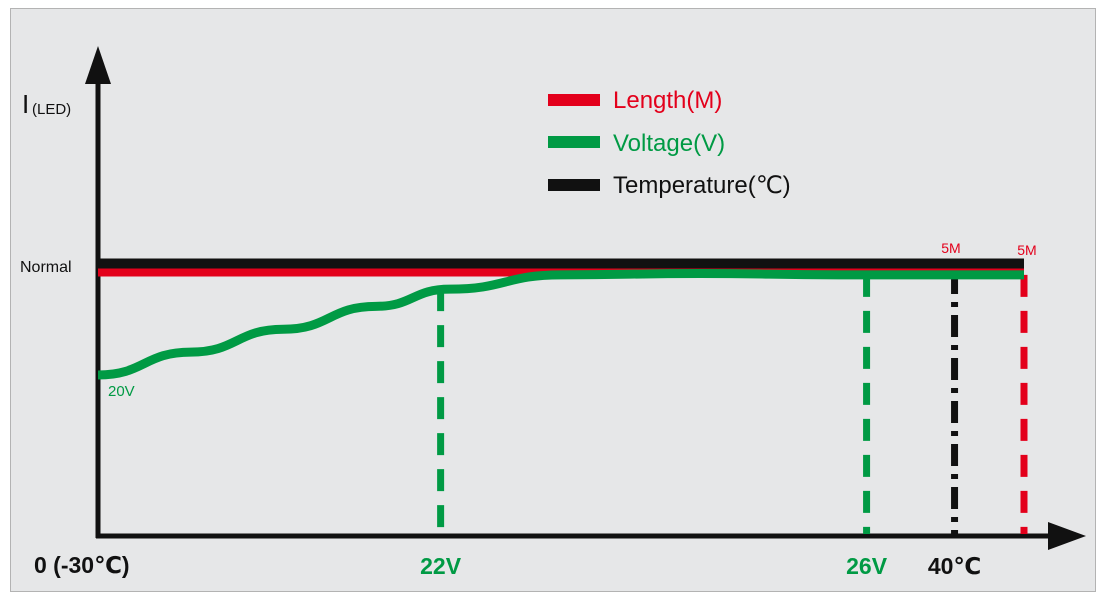  Describe the element at coordinates (46, 267) in the screenshot. I see `y-level-label: Normal` at that location.